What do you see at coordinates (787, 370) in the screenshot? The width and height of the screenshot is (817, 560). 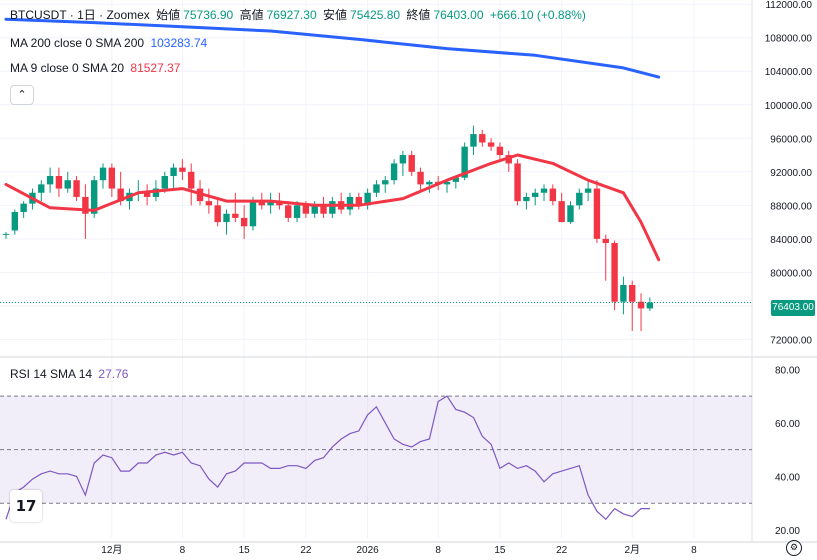 I see `rsi-tick-label: 80.00` at bounding box center [787, 370].